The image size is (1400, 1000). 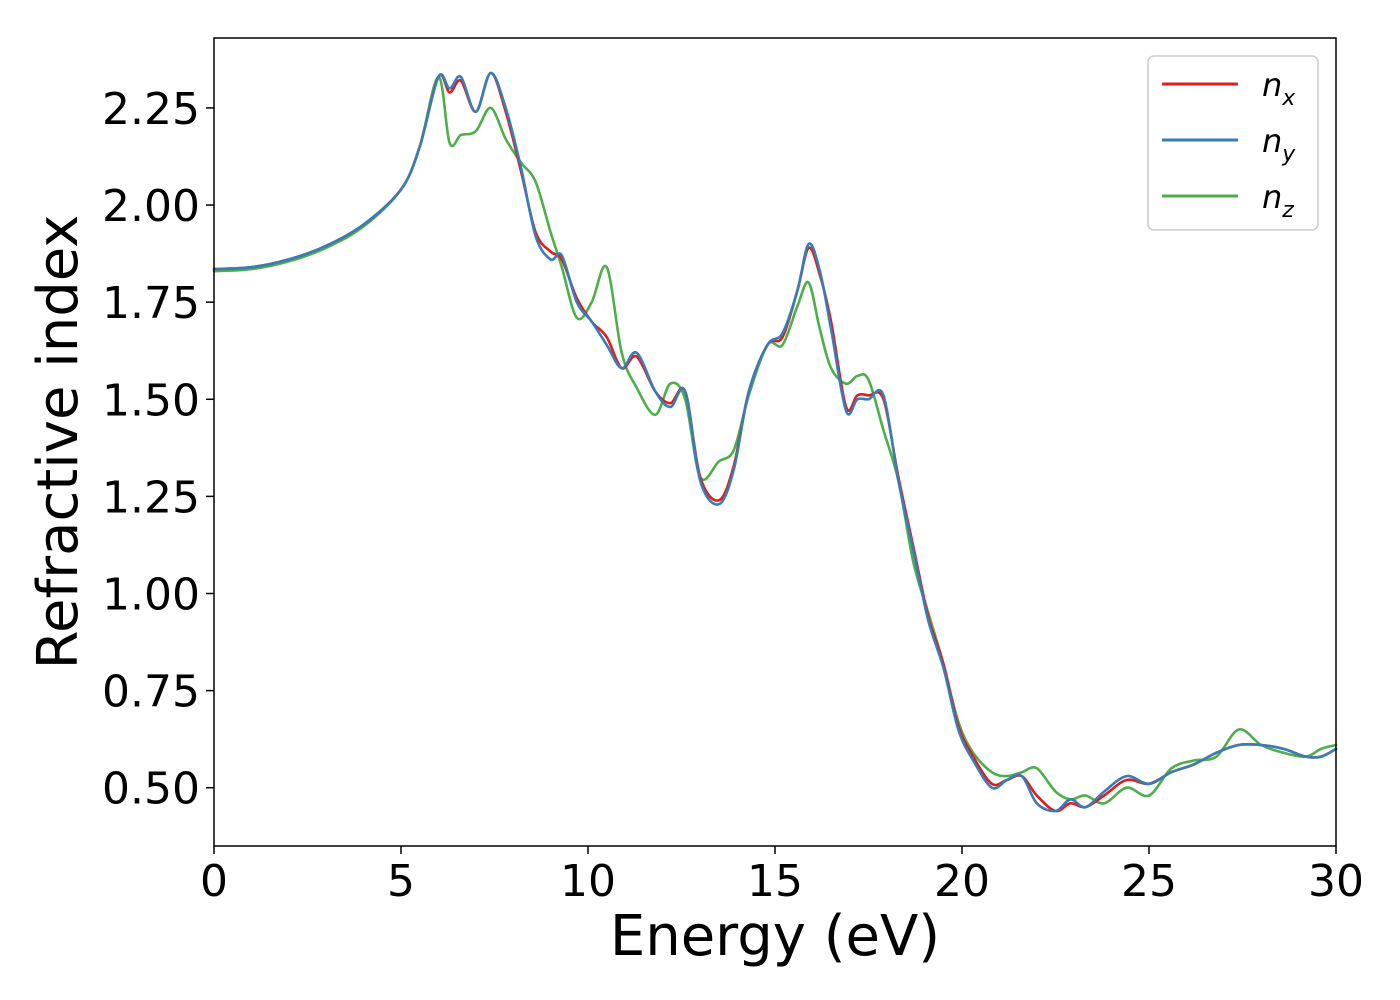 What do you see at coordinates (151, 692) in the screenshot?
I see `y-tick-label: 0.75` at bounding box center [151, 692].